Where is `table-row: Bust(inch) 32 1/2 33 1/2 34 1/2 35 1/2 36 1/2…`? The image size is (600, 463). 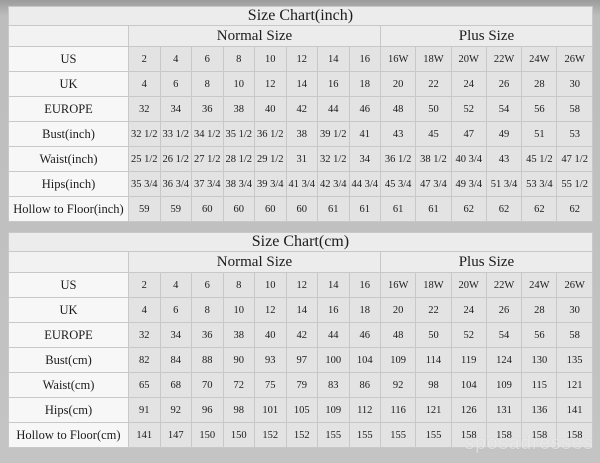
table-row: Bust(inch) 32 1/2 33 1/2 34 1/2 35 1/2 36 1/2… is located at coordinates (300, 134).